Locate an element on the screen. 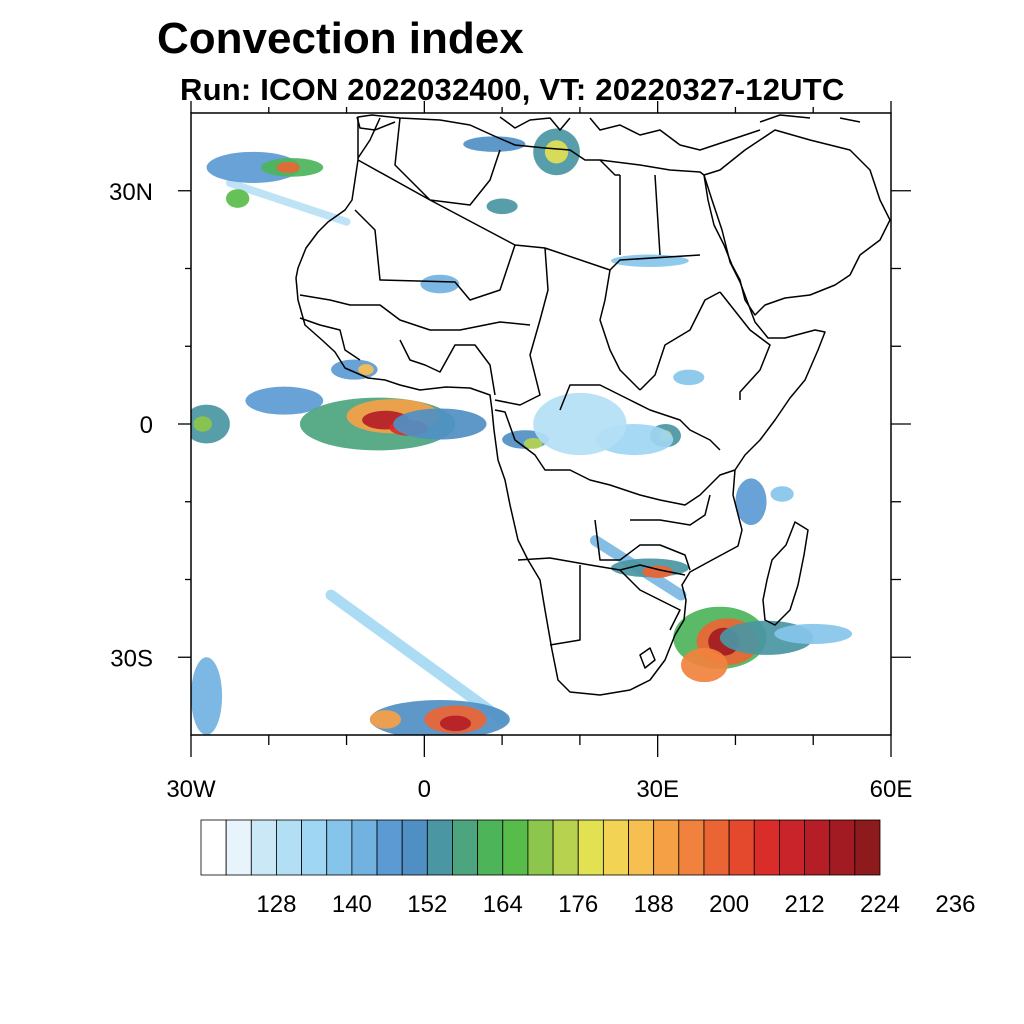 The height and width of the screenshot is (1024, 1024). arabia-coastline is located at coordinates (797, 222).